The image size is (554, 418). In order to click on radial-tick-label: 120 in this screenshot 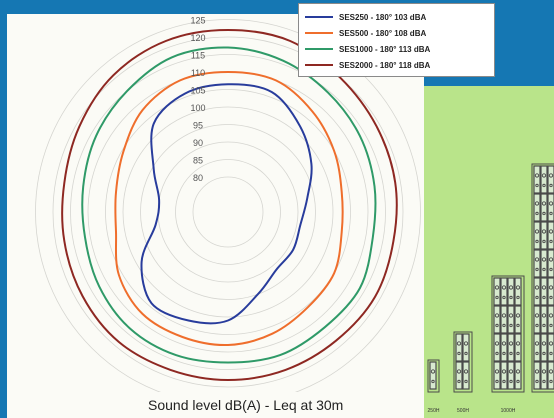, I will do `click(197, 38)`.